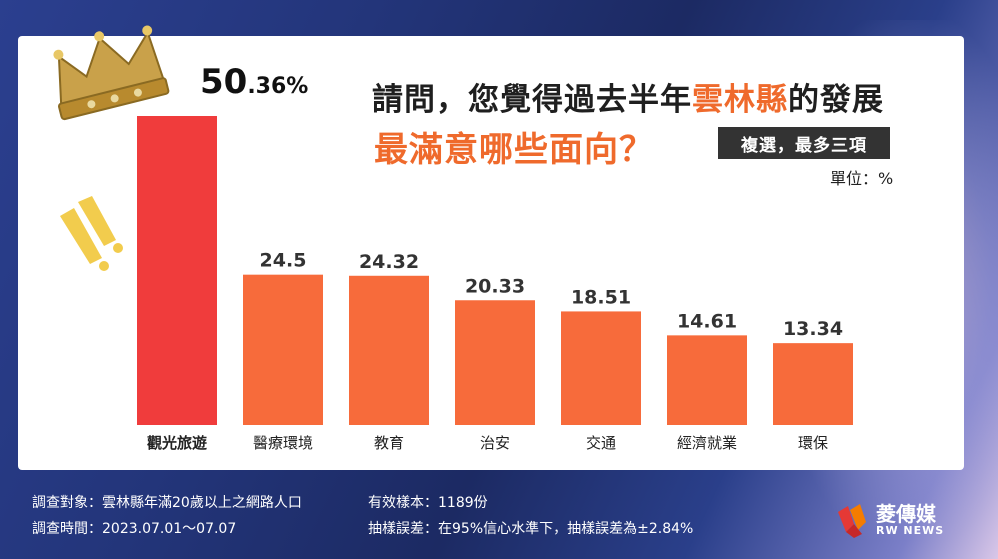 This screenshot has height=559, width=998. Describe the element at coordinates (862, 178) in the screenshot. I see `unit-label: 單位：%` at that location.